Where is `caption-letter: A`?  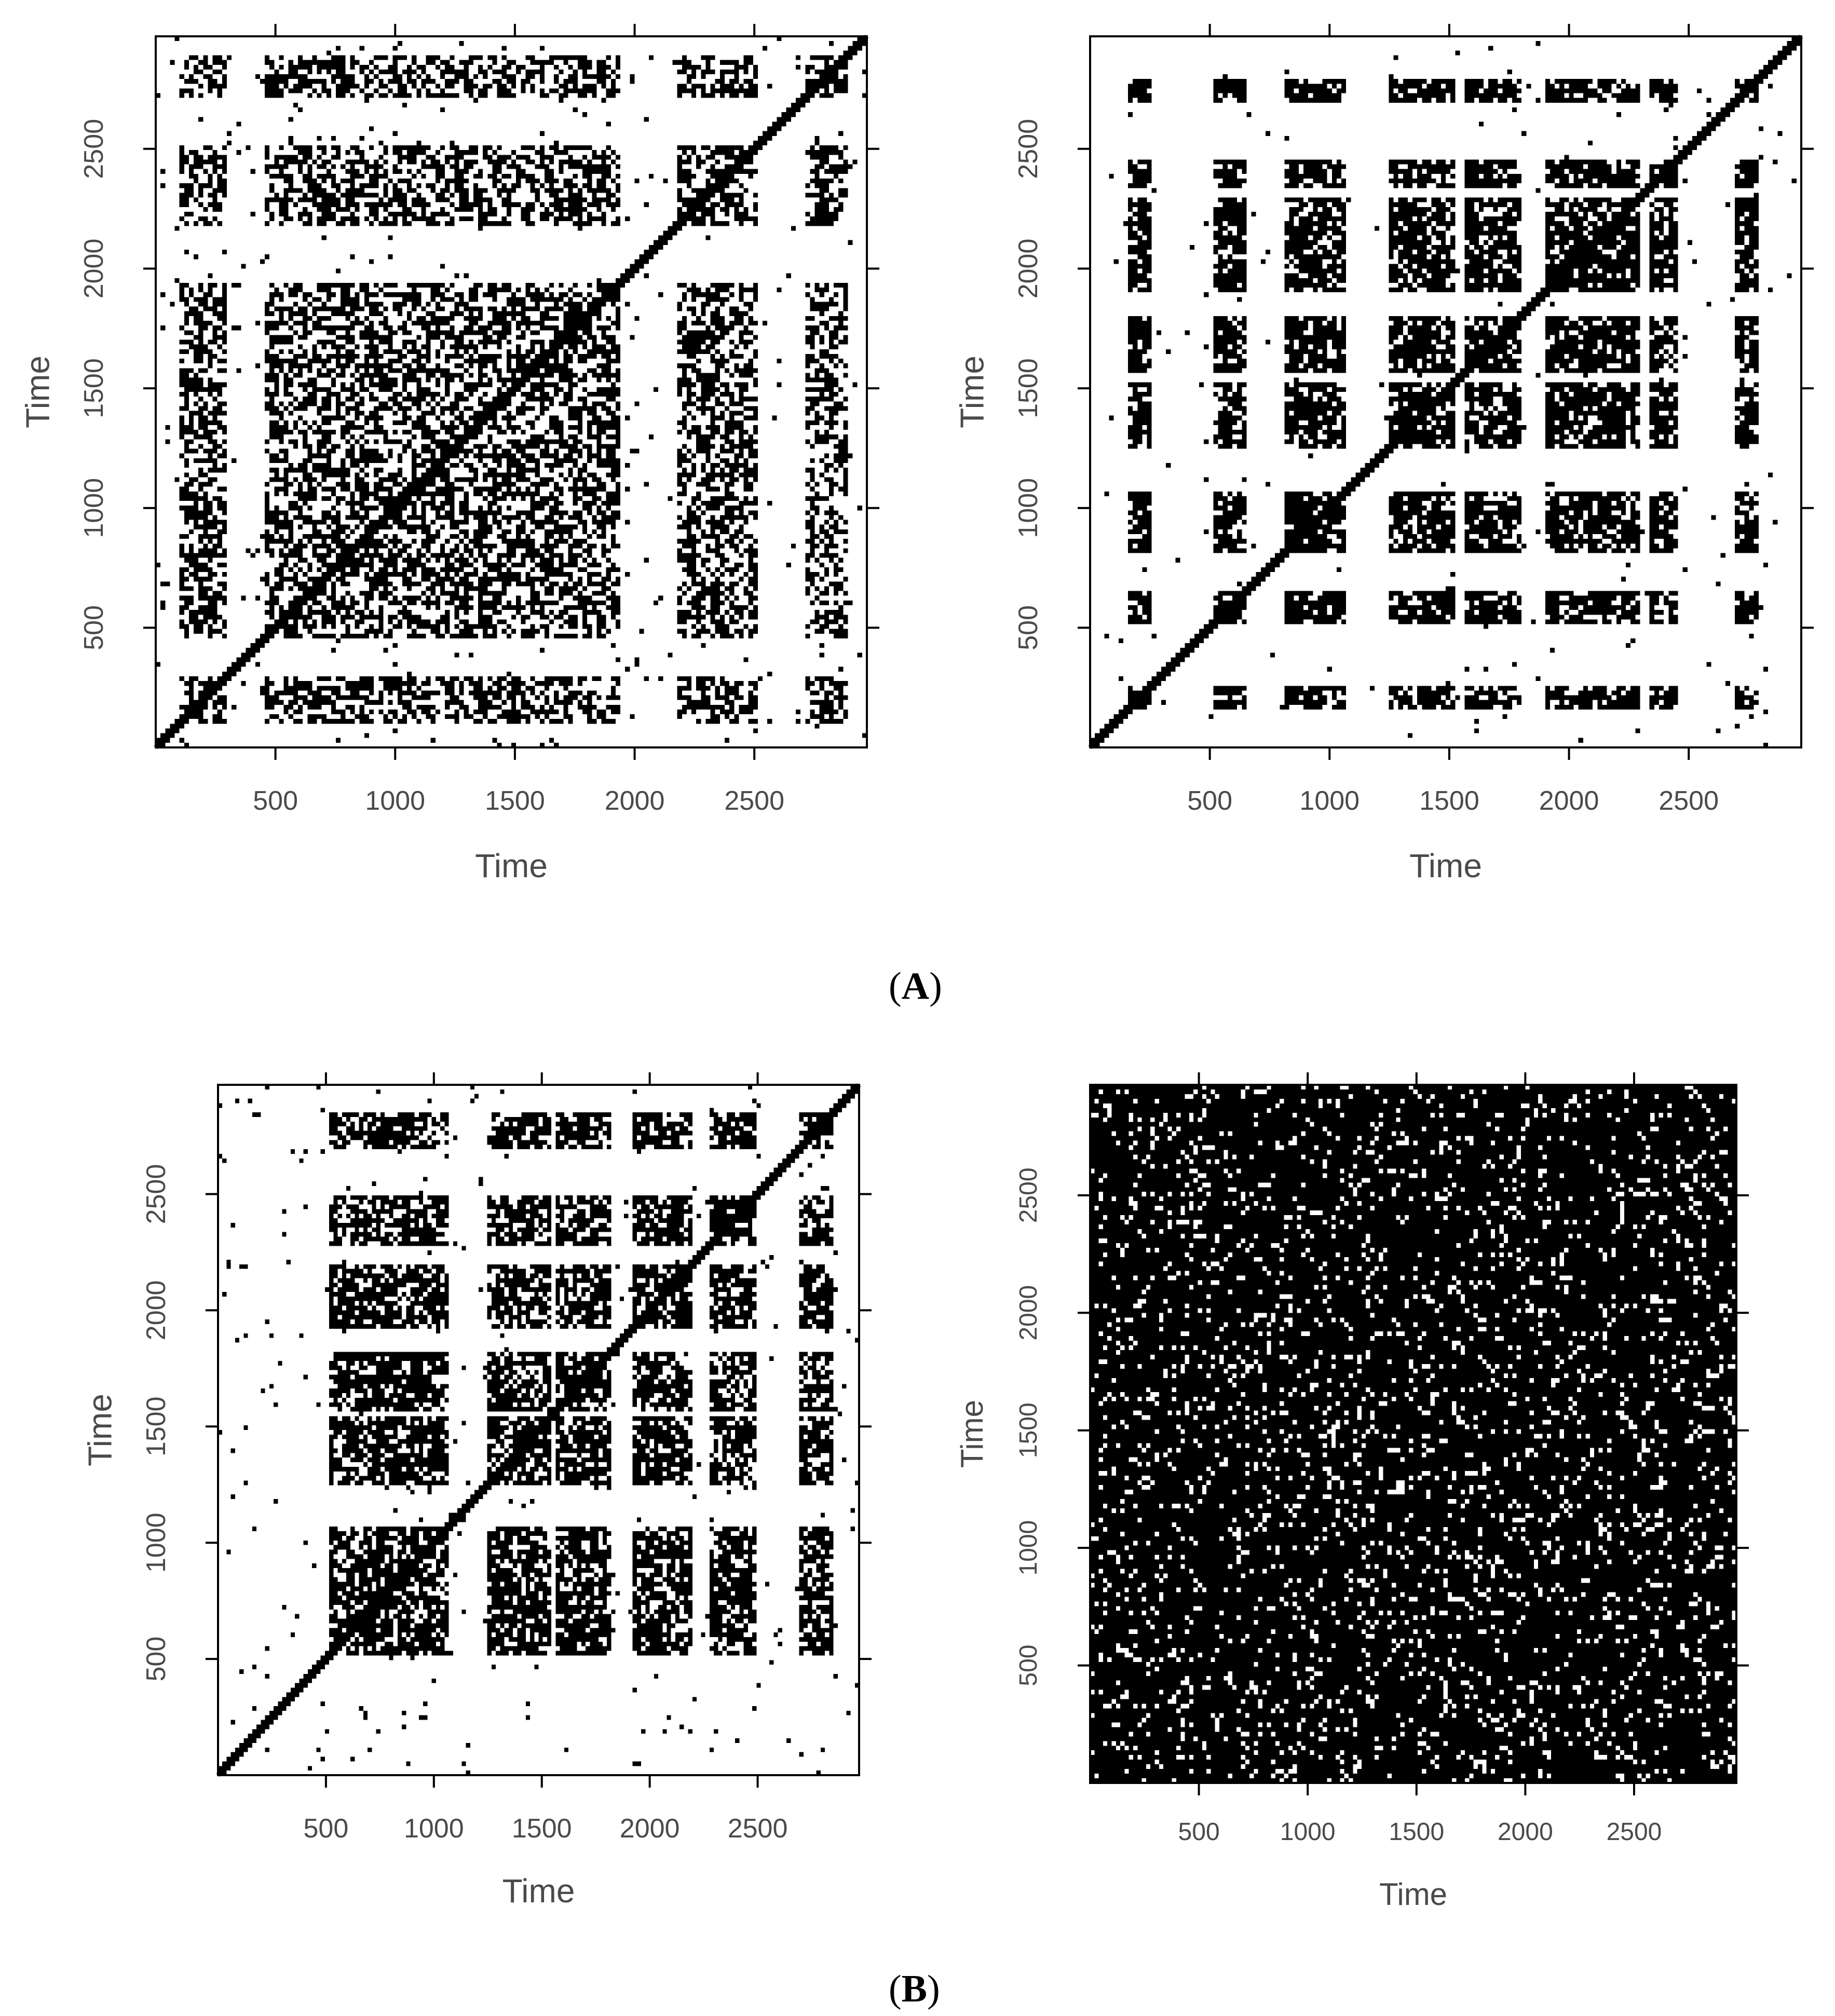
caption-letter: A is located at coordinates (916, 986).